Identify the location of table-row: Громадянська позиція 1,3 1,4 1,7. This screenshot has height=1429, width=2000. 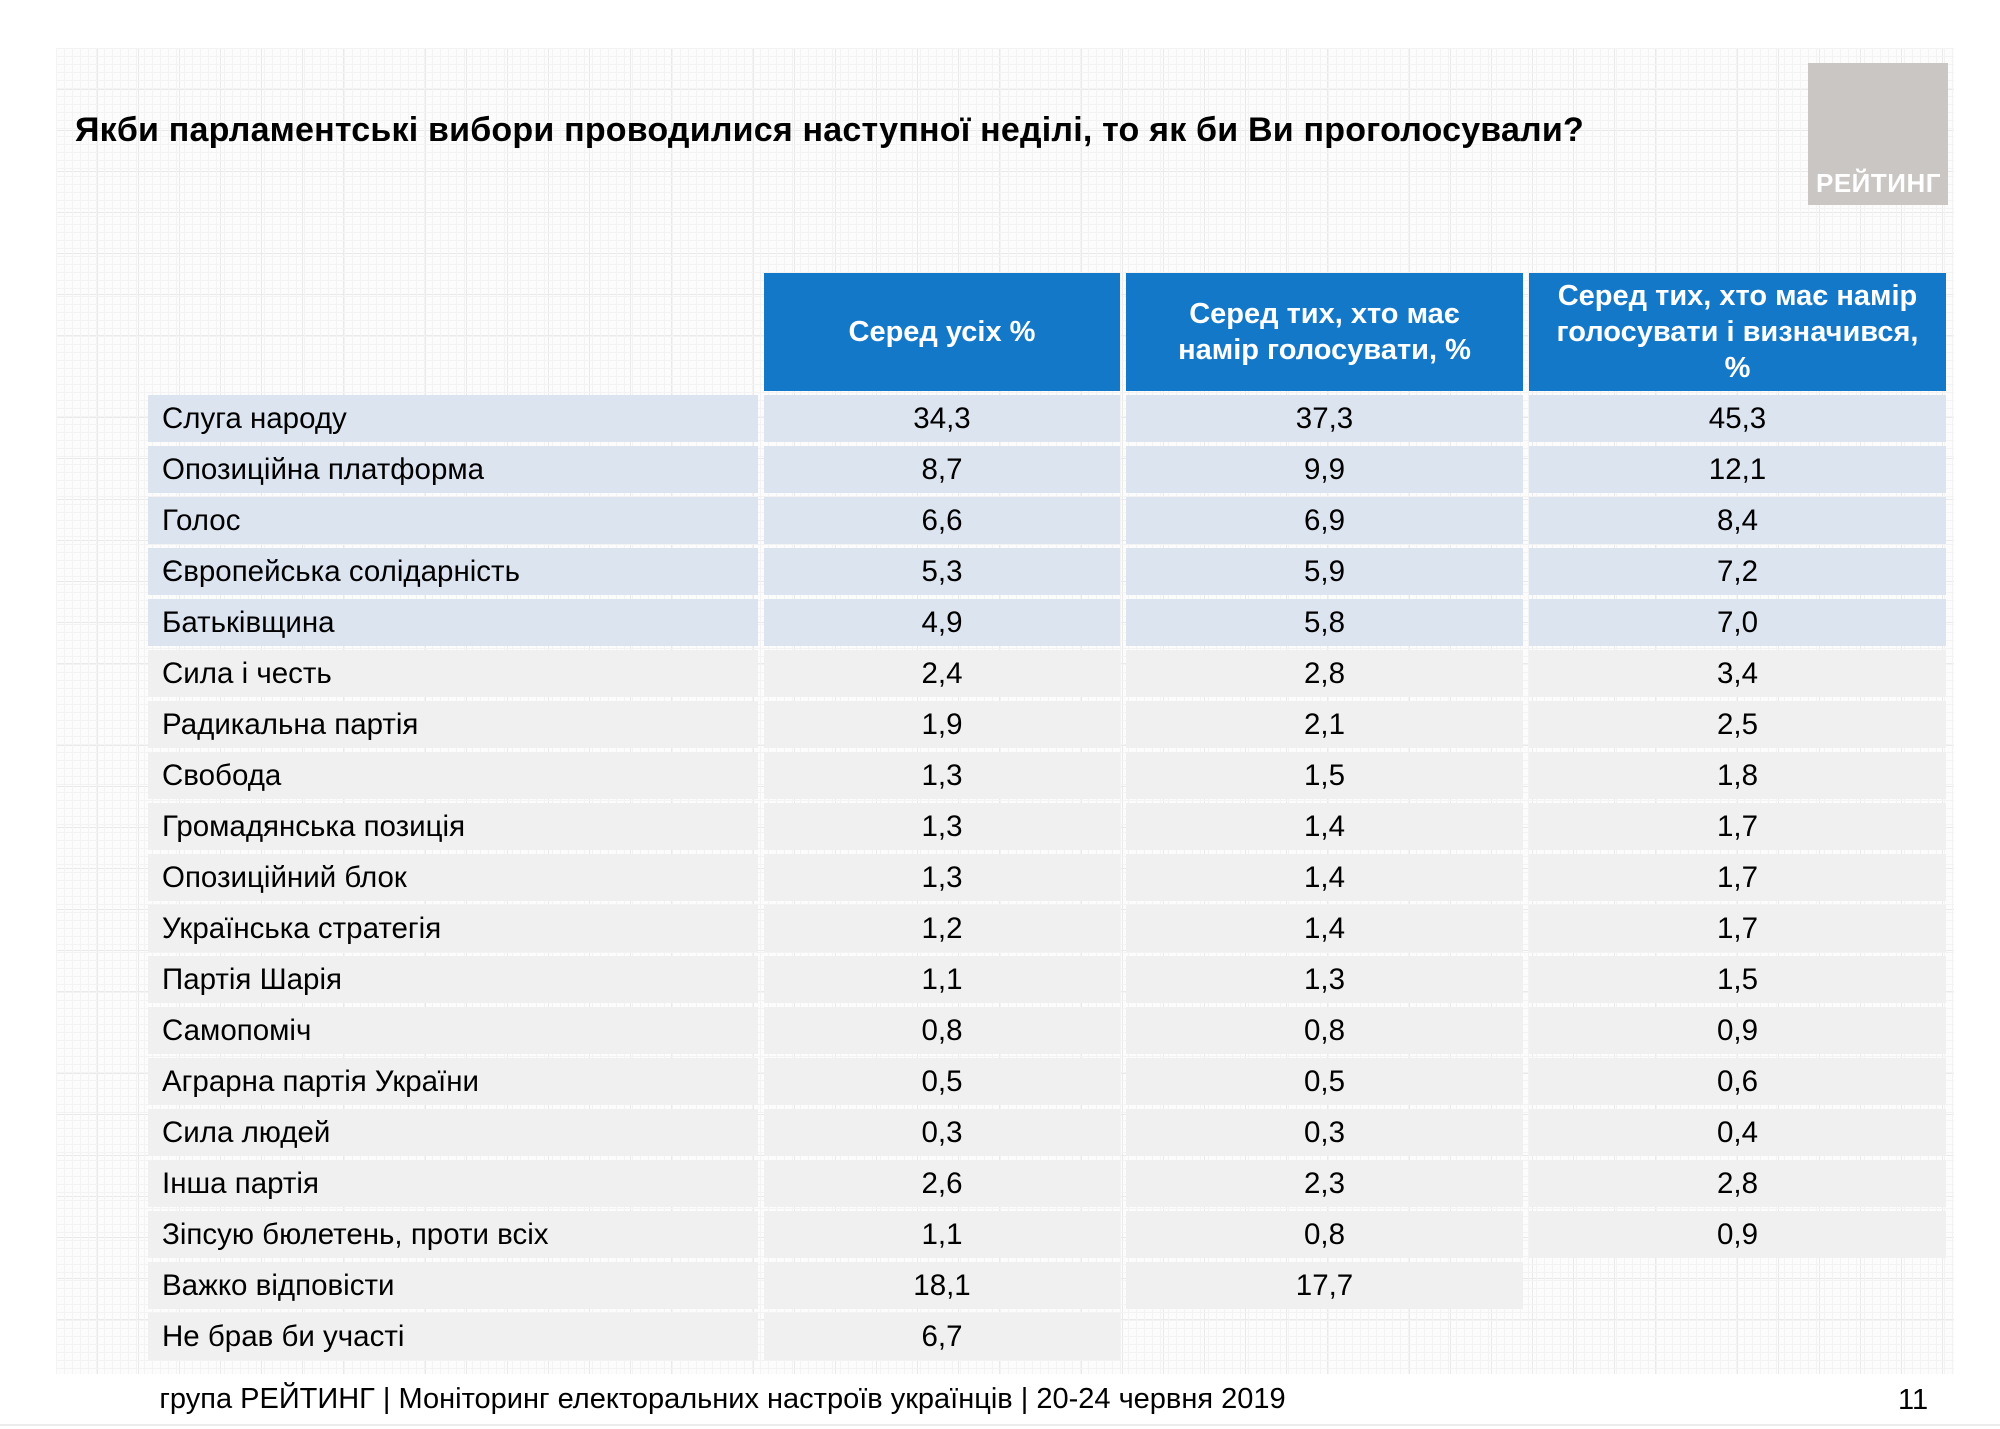
(1047, 826).